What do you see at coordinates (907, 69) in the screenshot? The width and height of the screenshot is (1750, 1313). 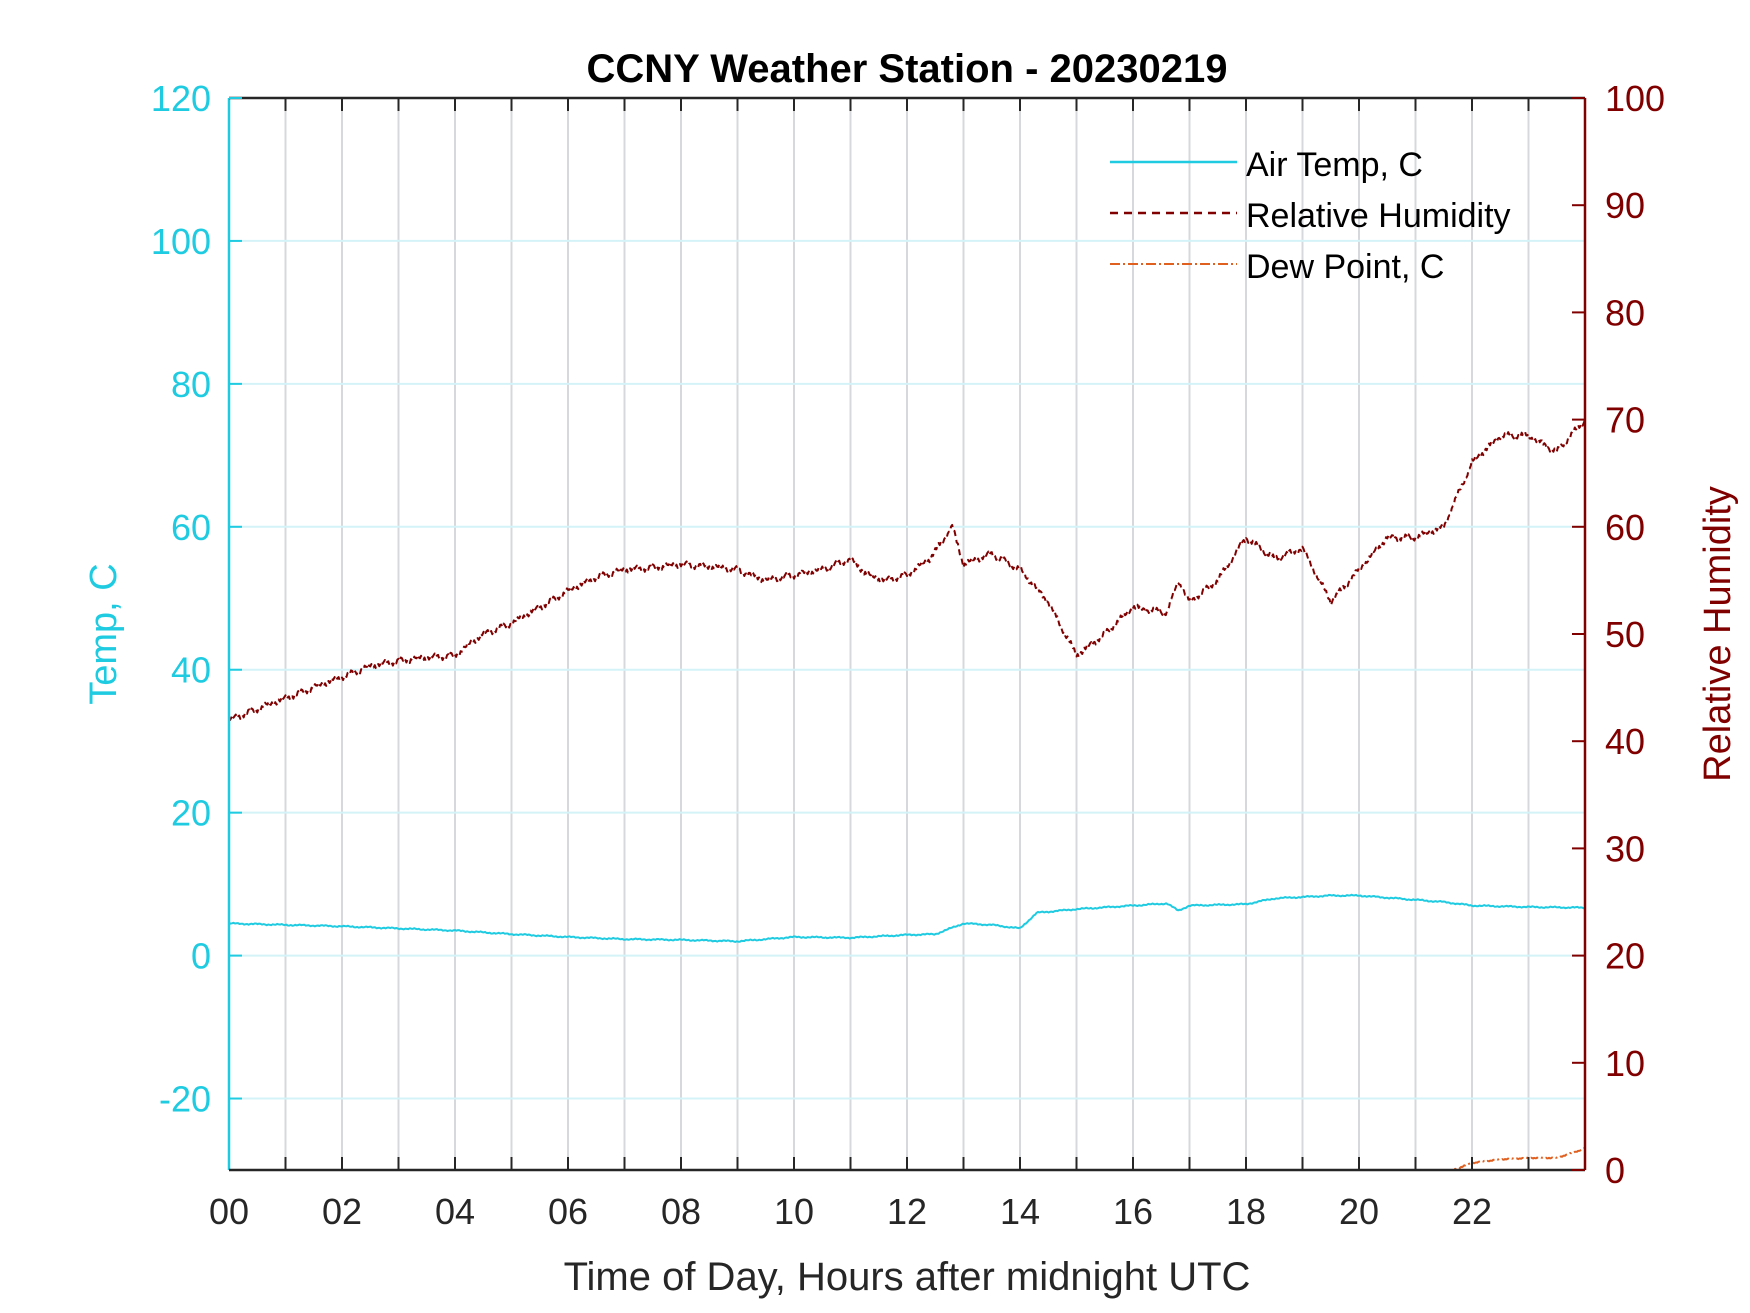 I see `chart-title: CCNY Weather Station - 20230219` at bounding box center [907, 69].